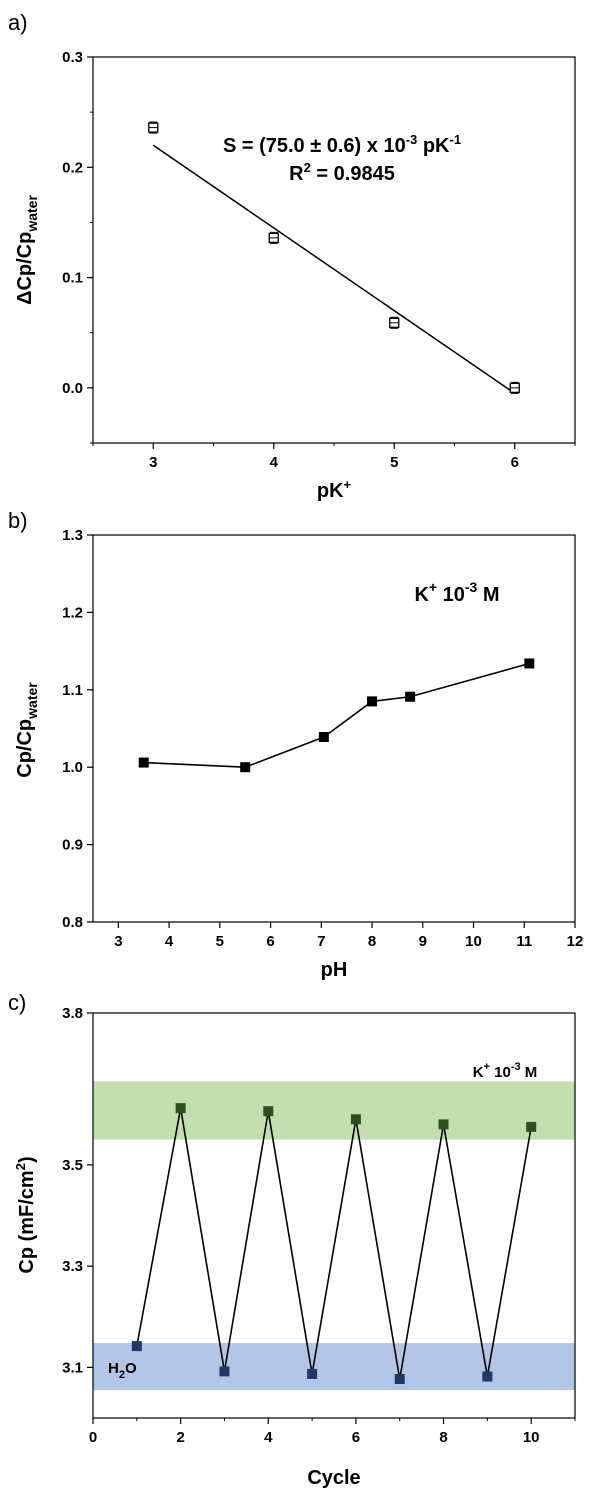 This screenshot has height=1497, width=590. I want to click on points-b, so click(336, 715).